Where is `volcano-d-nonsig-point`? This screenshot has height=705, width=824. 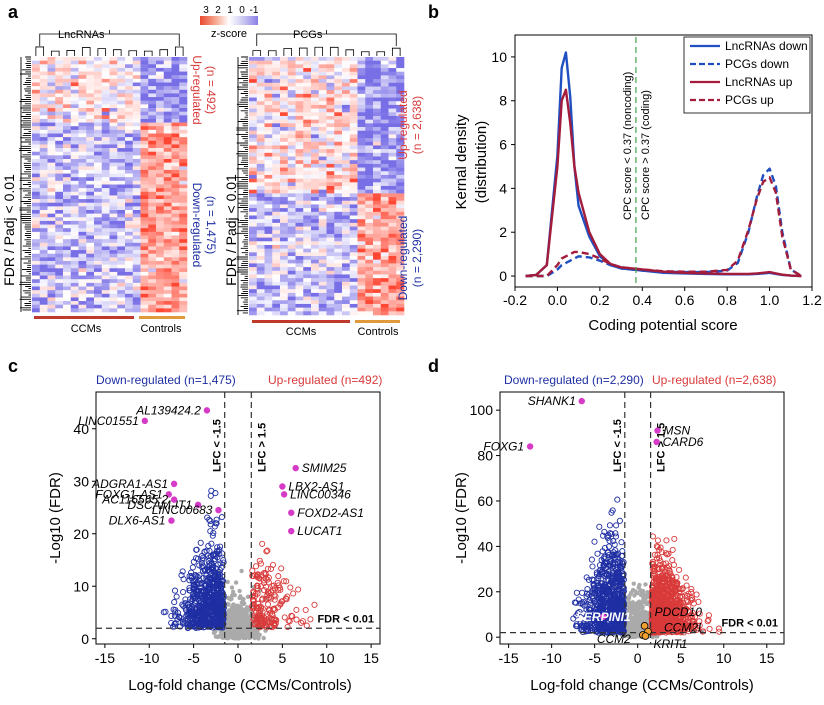 volcano-d-nonsig-point is located at coordinates (638, 628).